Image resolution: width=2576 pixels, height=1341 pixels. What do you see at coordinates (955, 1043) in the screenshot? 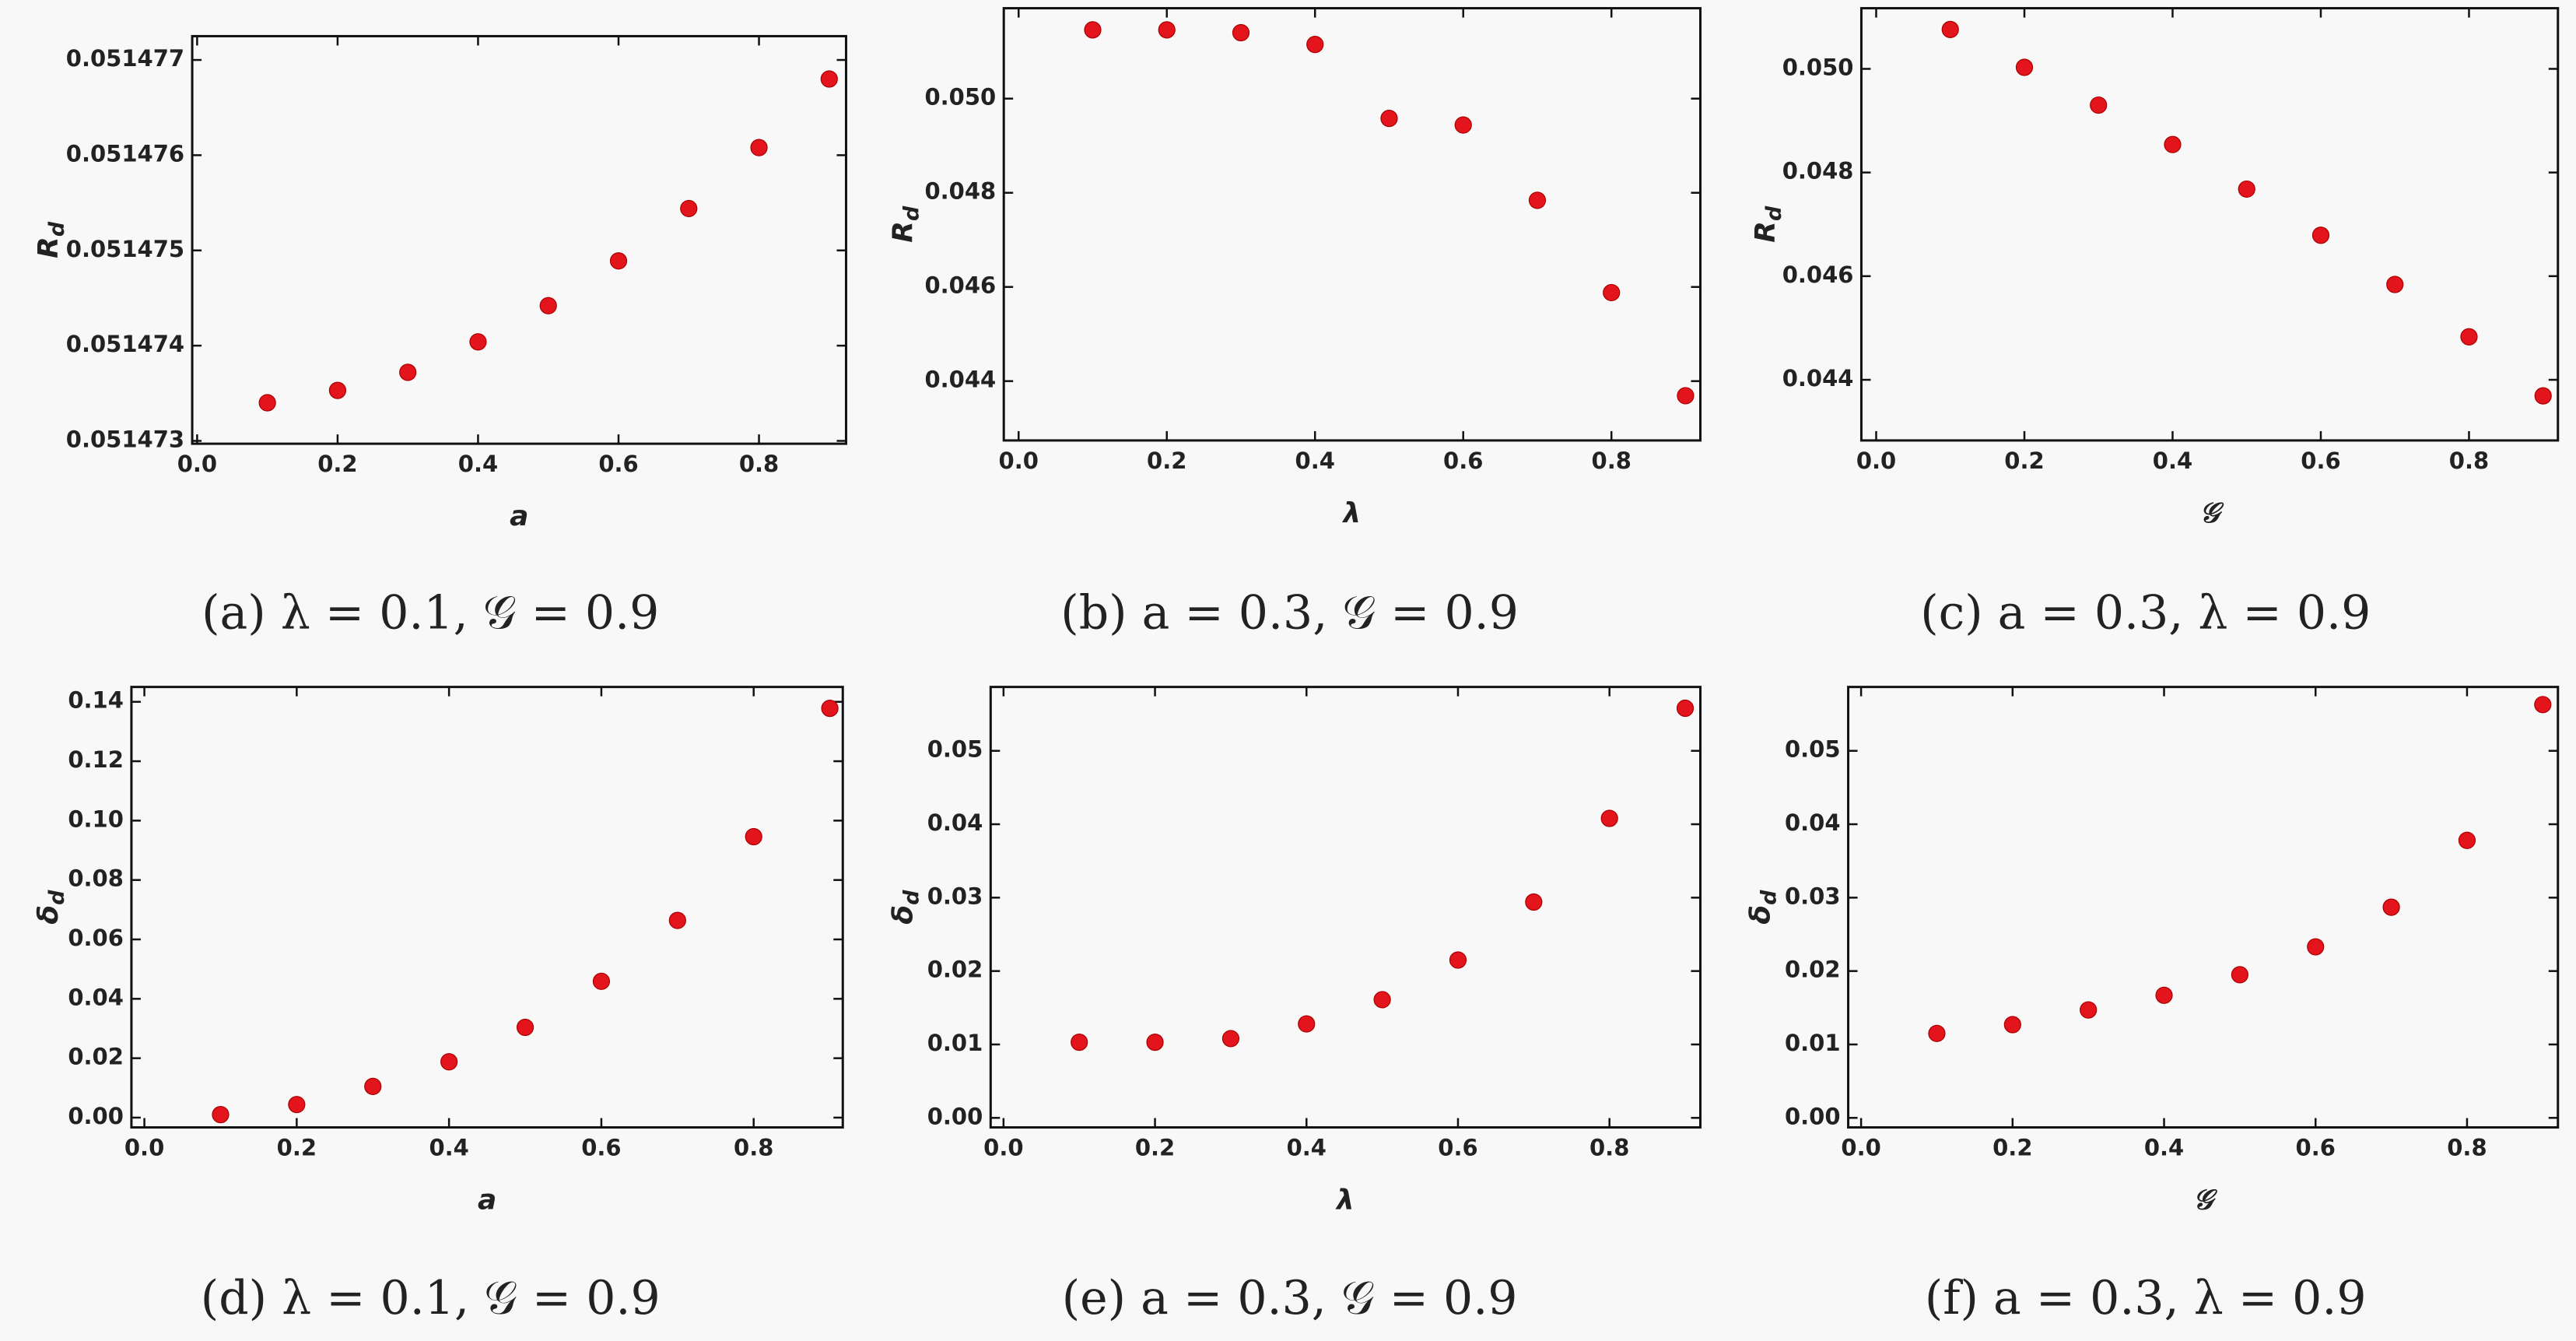
I see `y-tick-label: 0.01` at bounding box center [955, 1043].